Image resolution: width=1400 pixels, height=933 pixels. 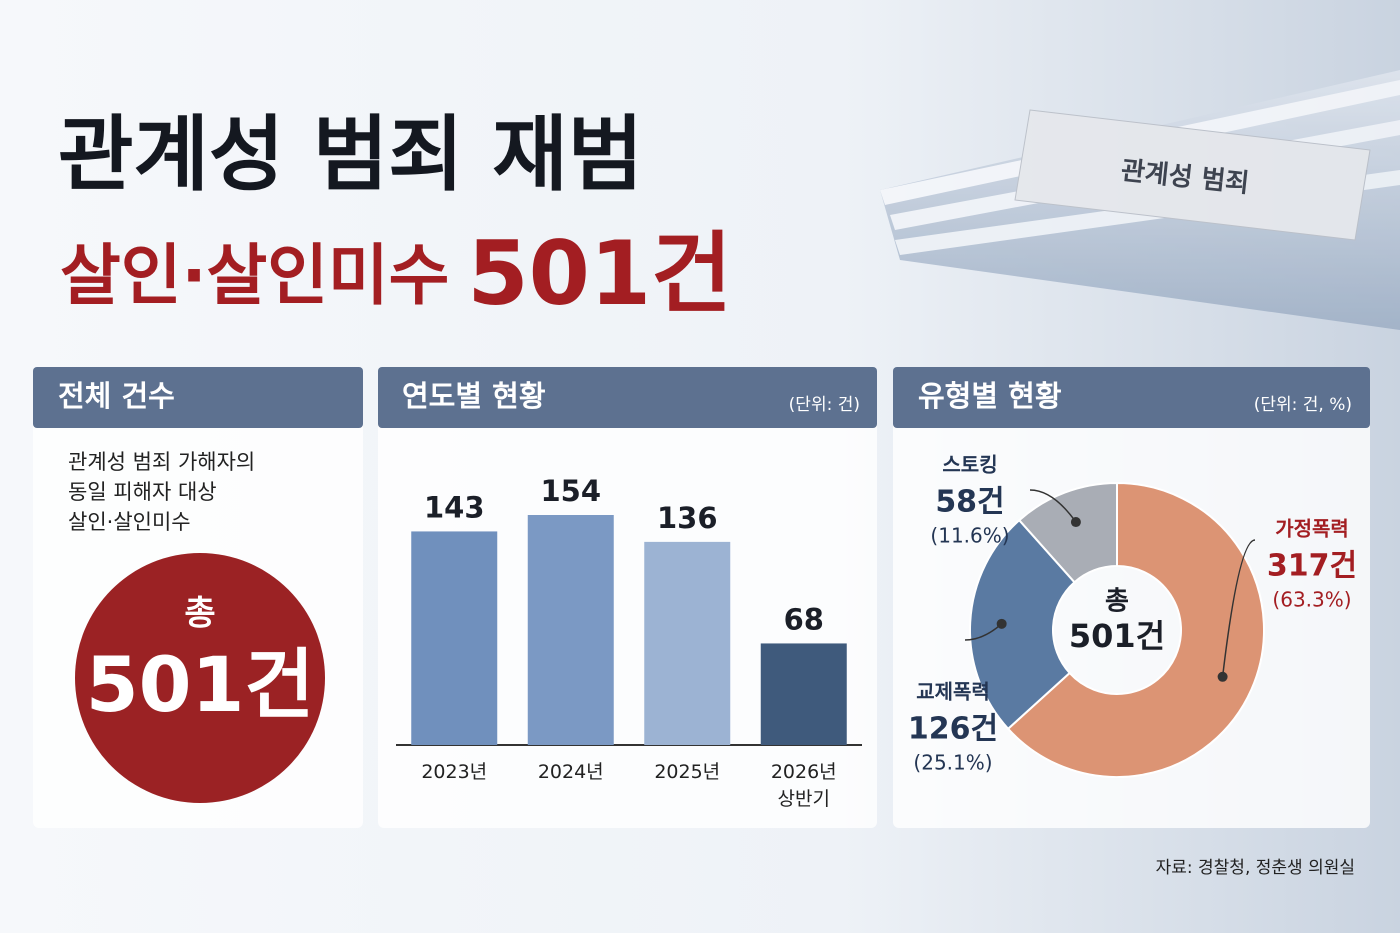 I want to click on x-tick-line: 2023년, so click(x=454, y=772).